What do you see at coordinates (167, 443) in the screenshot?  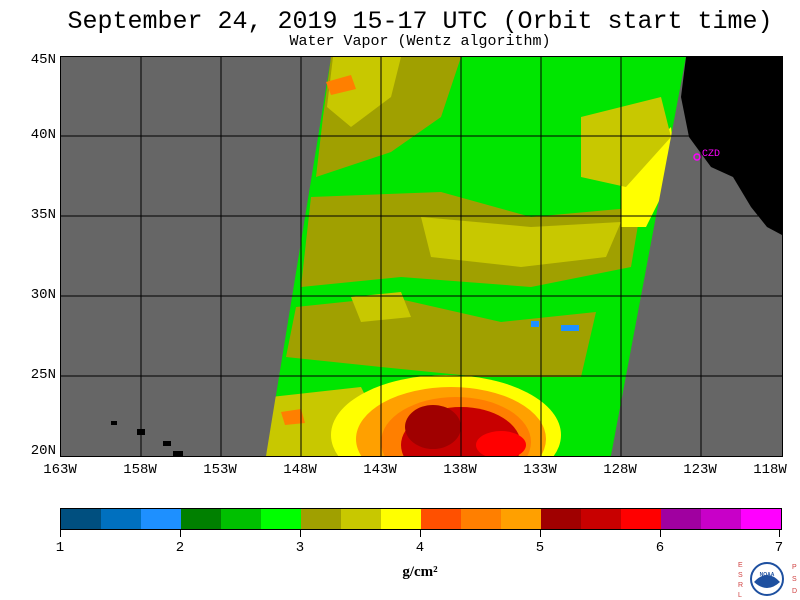 I see `island-maui` at bounding box center [167, 443].